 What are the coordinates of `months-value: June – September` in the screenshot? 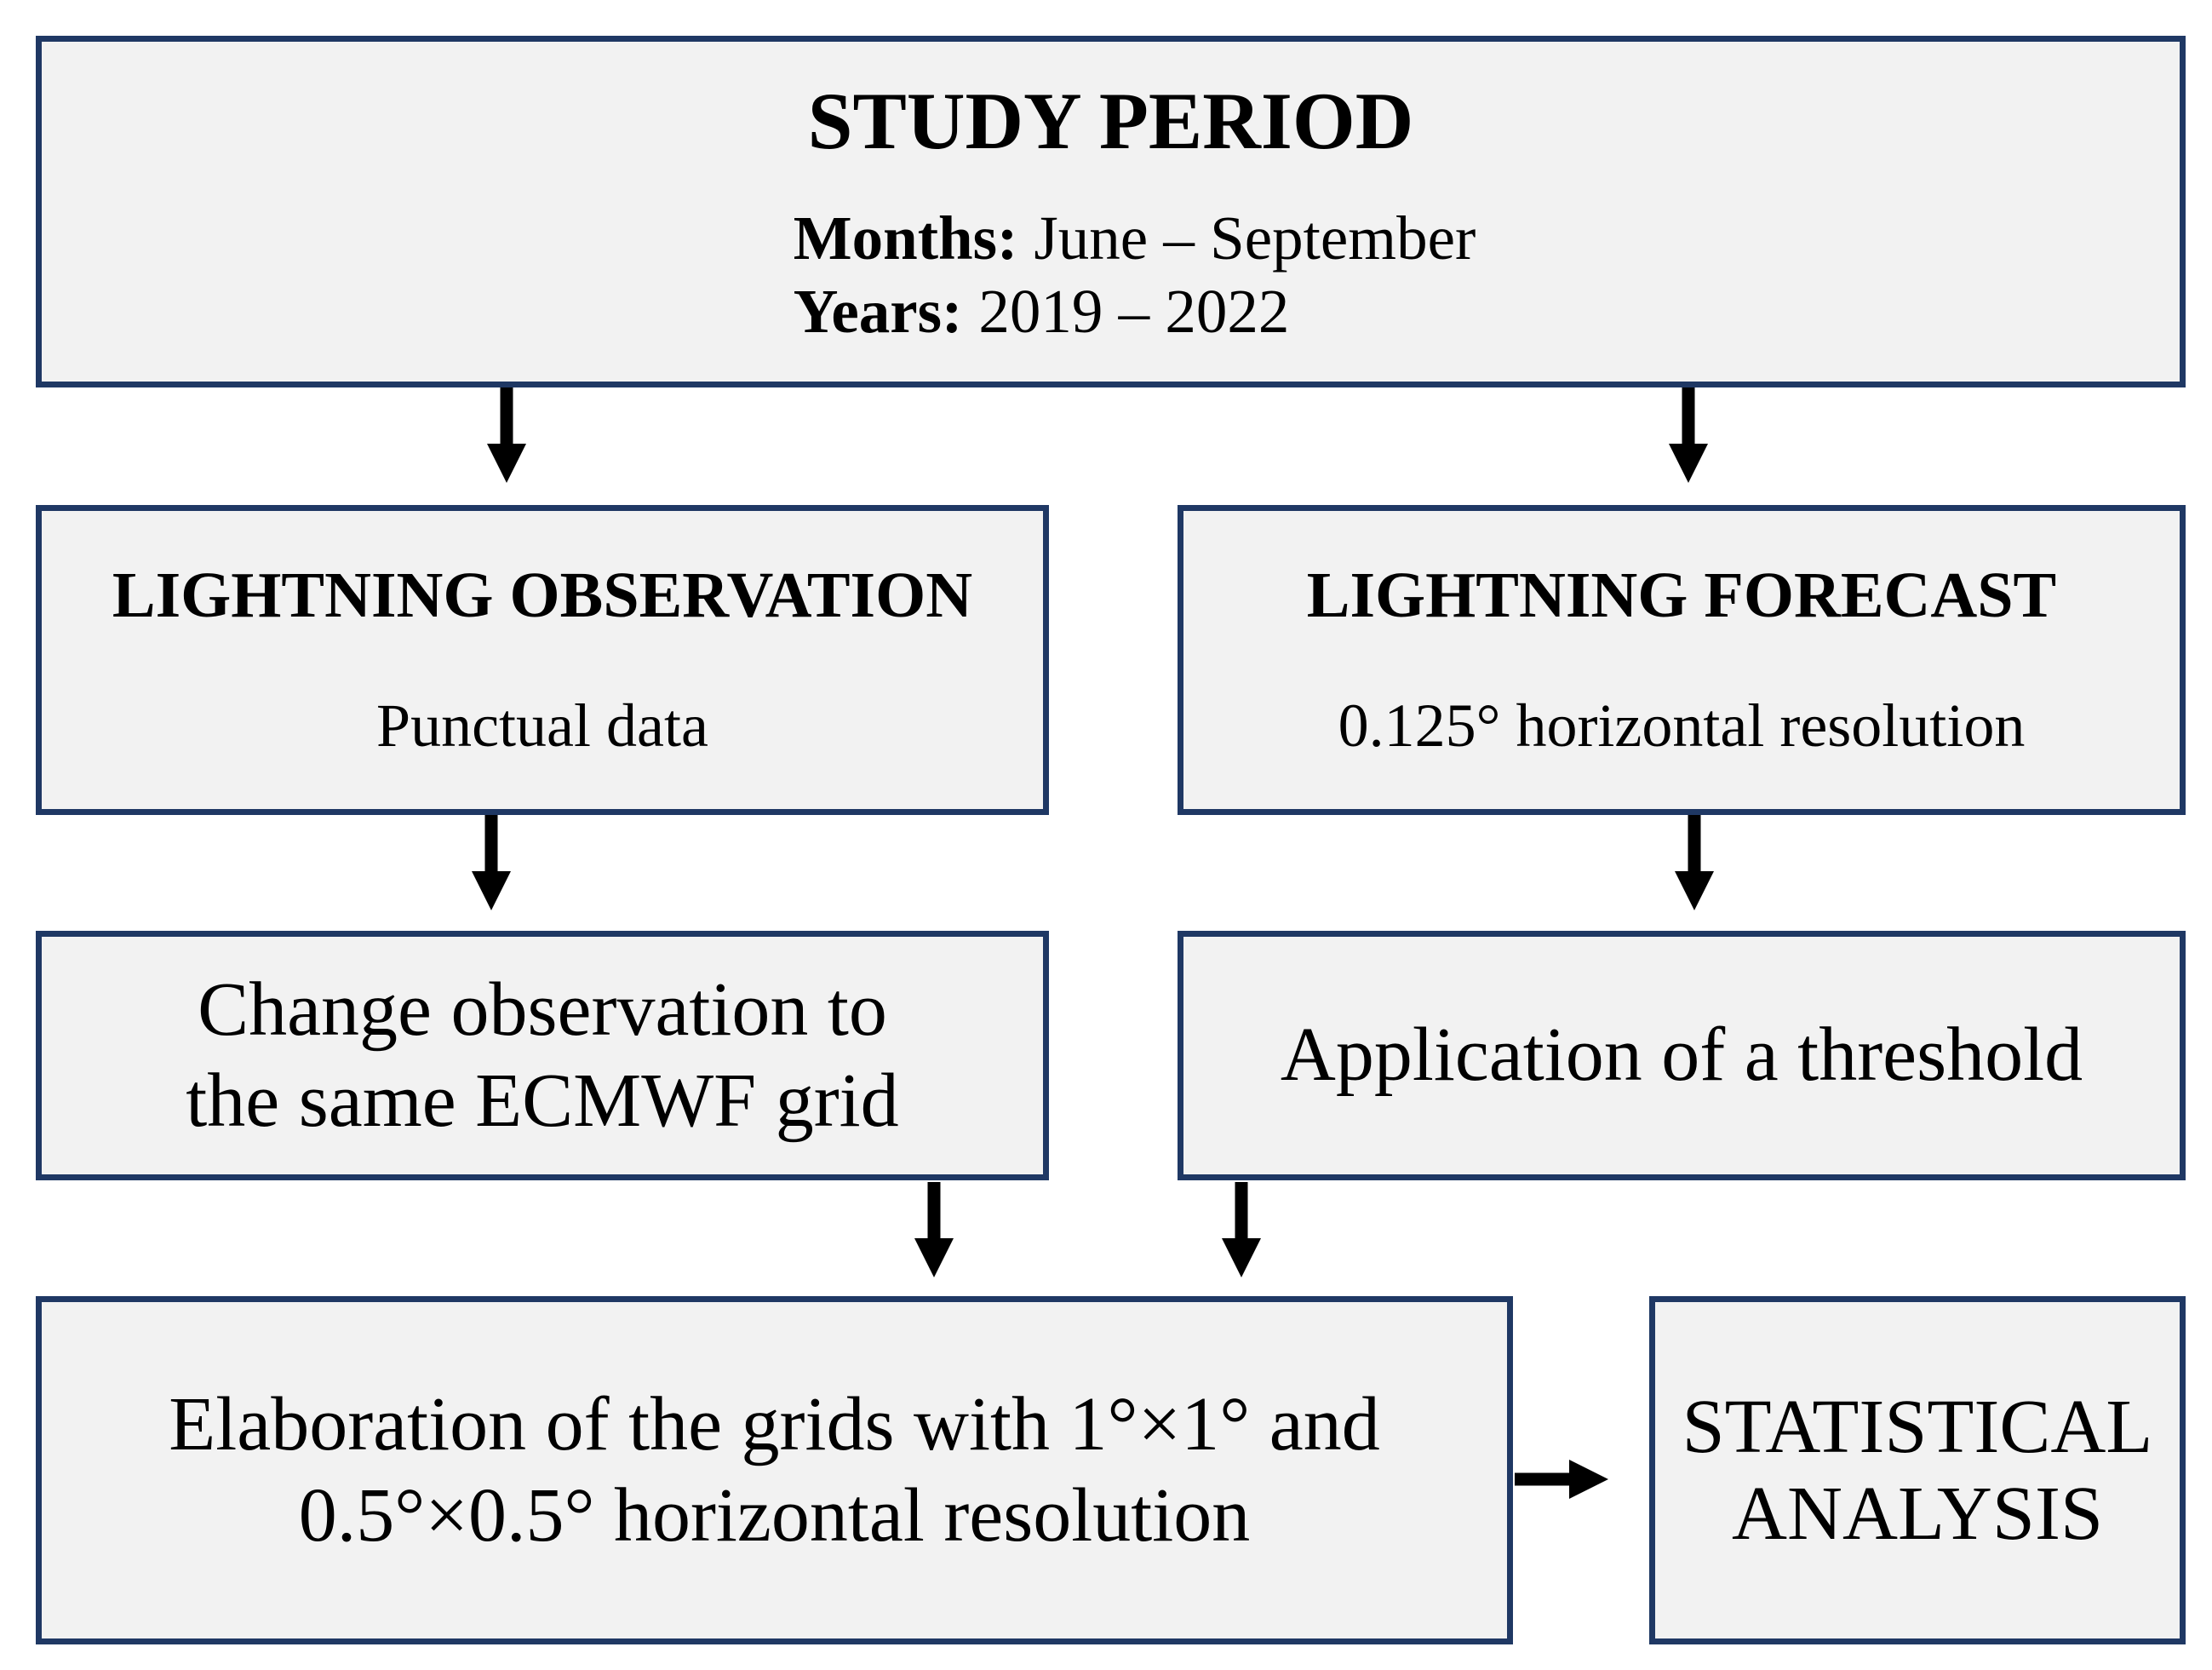 It's located at (1255, 239).